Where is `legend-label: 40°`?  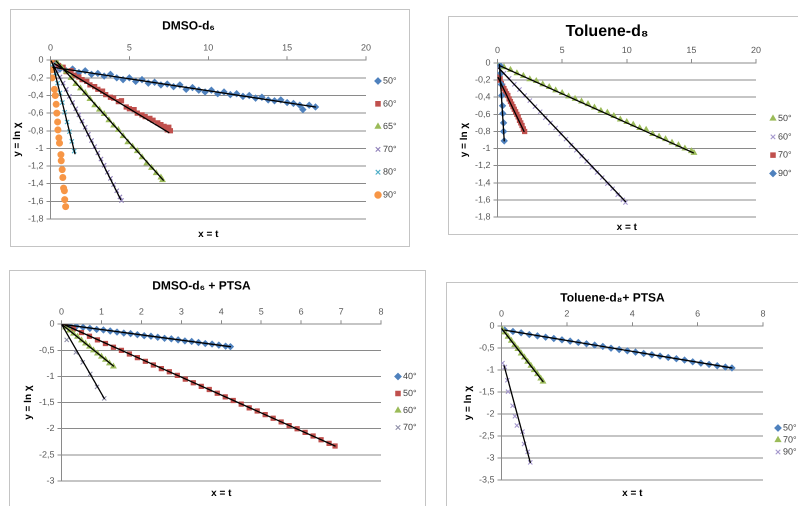
legend-label: 40° is located at coordinates (410, 375).